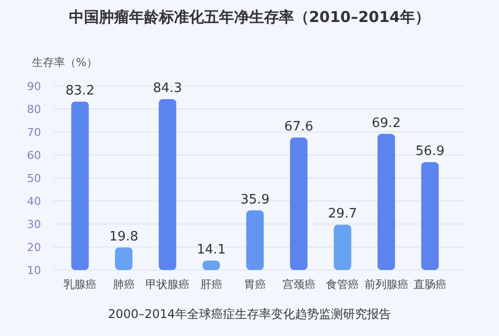 The width and height of the screenshot is (499, 336). I want to click on x-tick-label: 甲状腺癌, so click(168, 284).